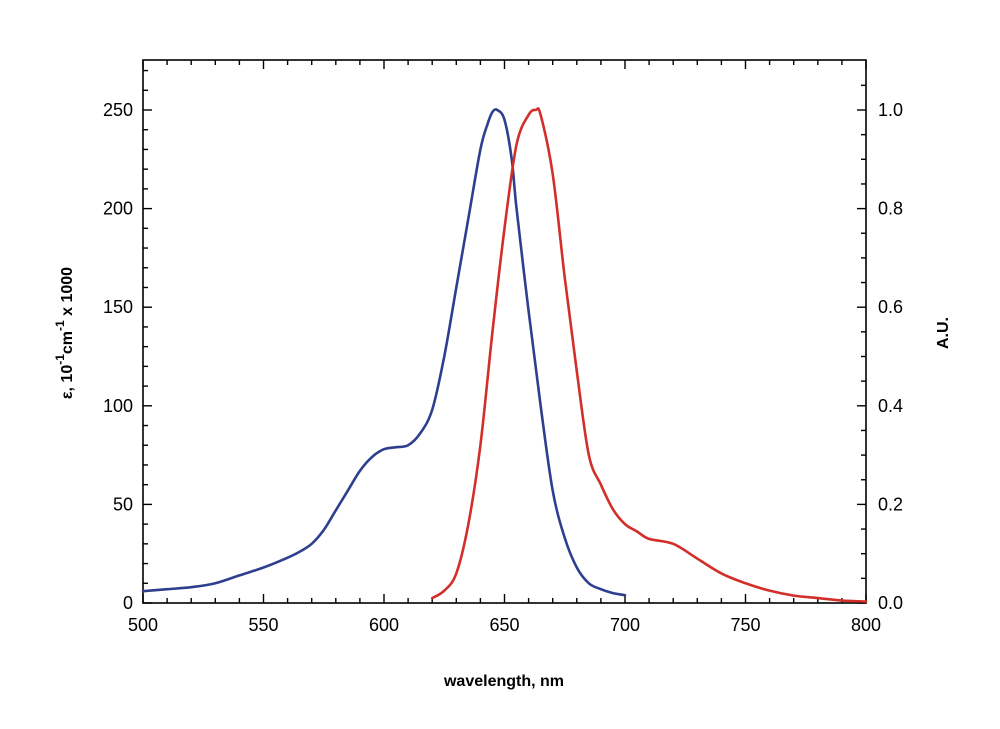  What do you see at coordinates (625, 625) in the screenshot?
I see `x-tick-label: 700` at bounding box center [625, 625].